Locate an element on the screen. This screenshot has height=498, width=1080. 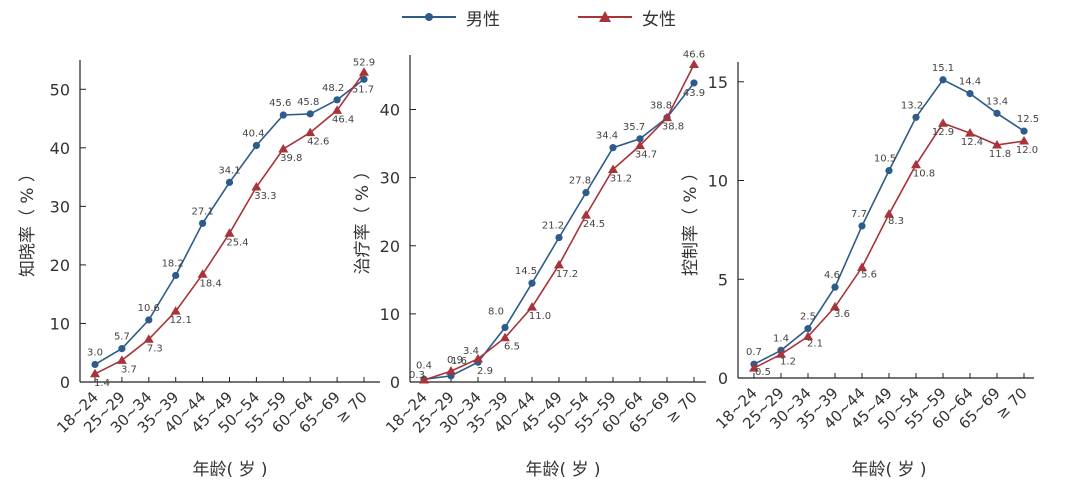
data-label-female: 0.5 is located at coordinates (763, 372).